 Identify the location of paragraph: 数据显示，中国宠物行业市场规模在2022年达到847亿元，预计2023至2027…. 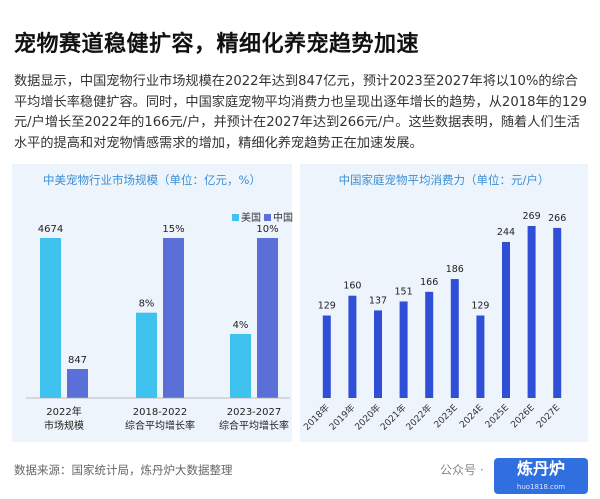
(301, 112).